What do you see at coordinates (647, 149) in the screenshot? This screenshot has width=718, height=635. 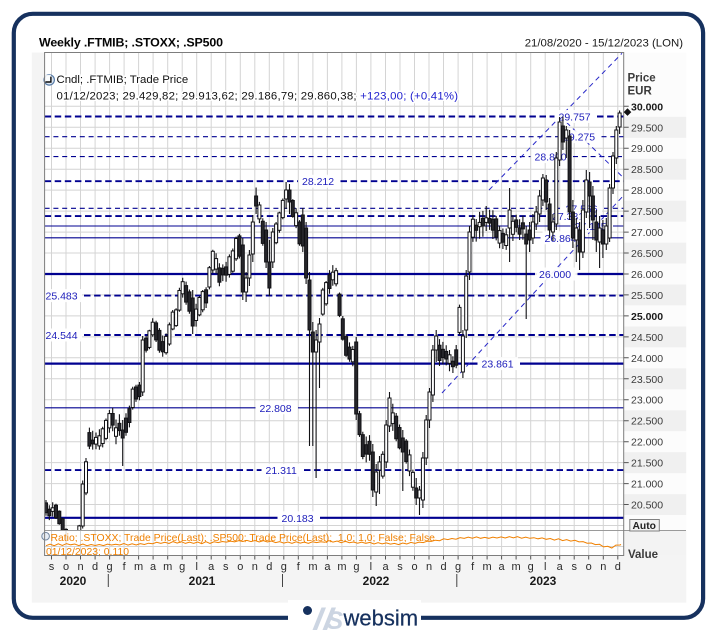 I see `svg-text: 29.000` at bounding box center [647, 149].